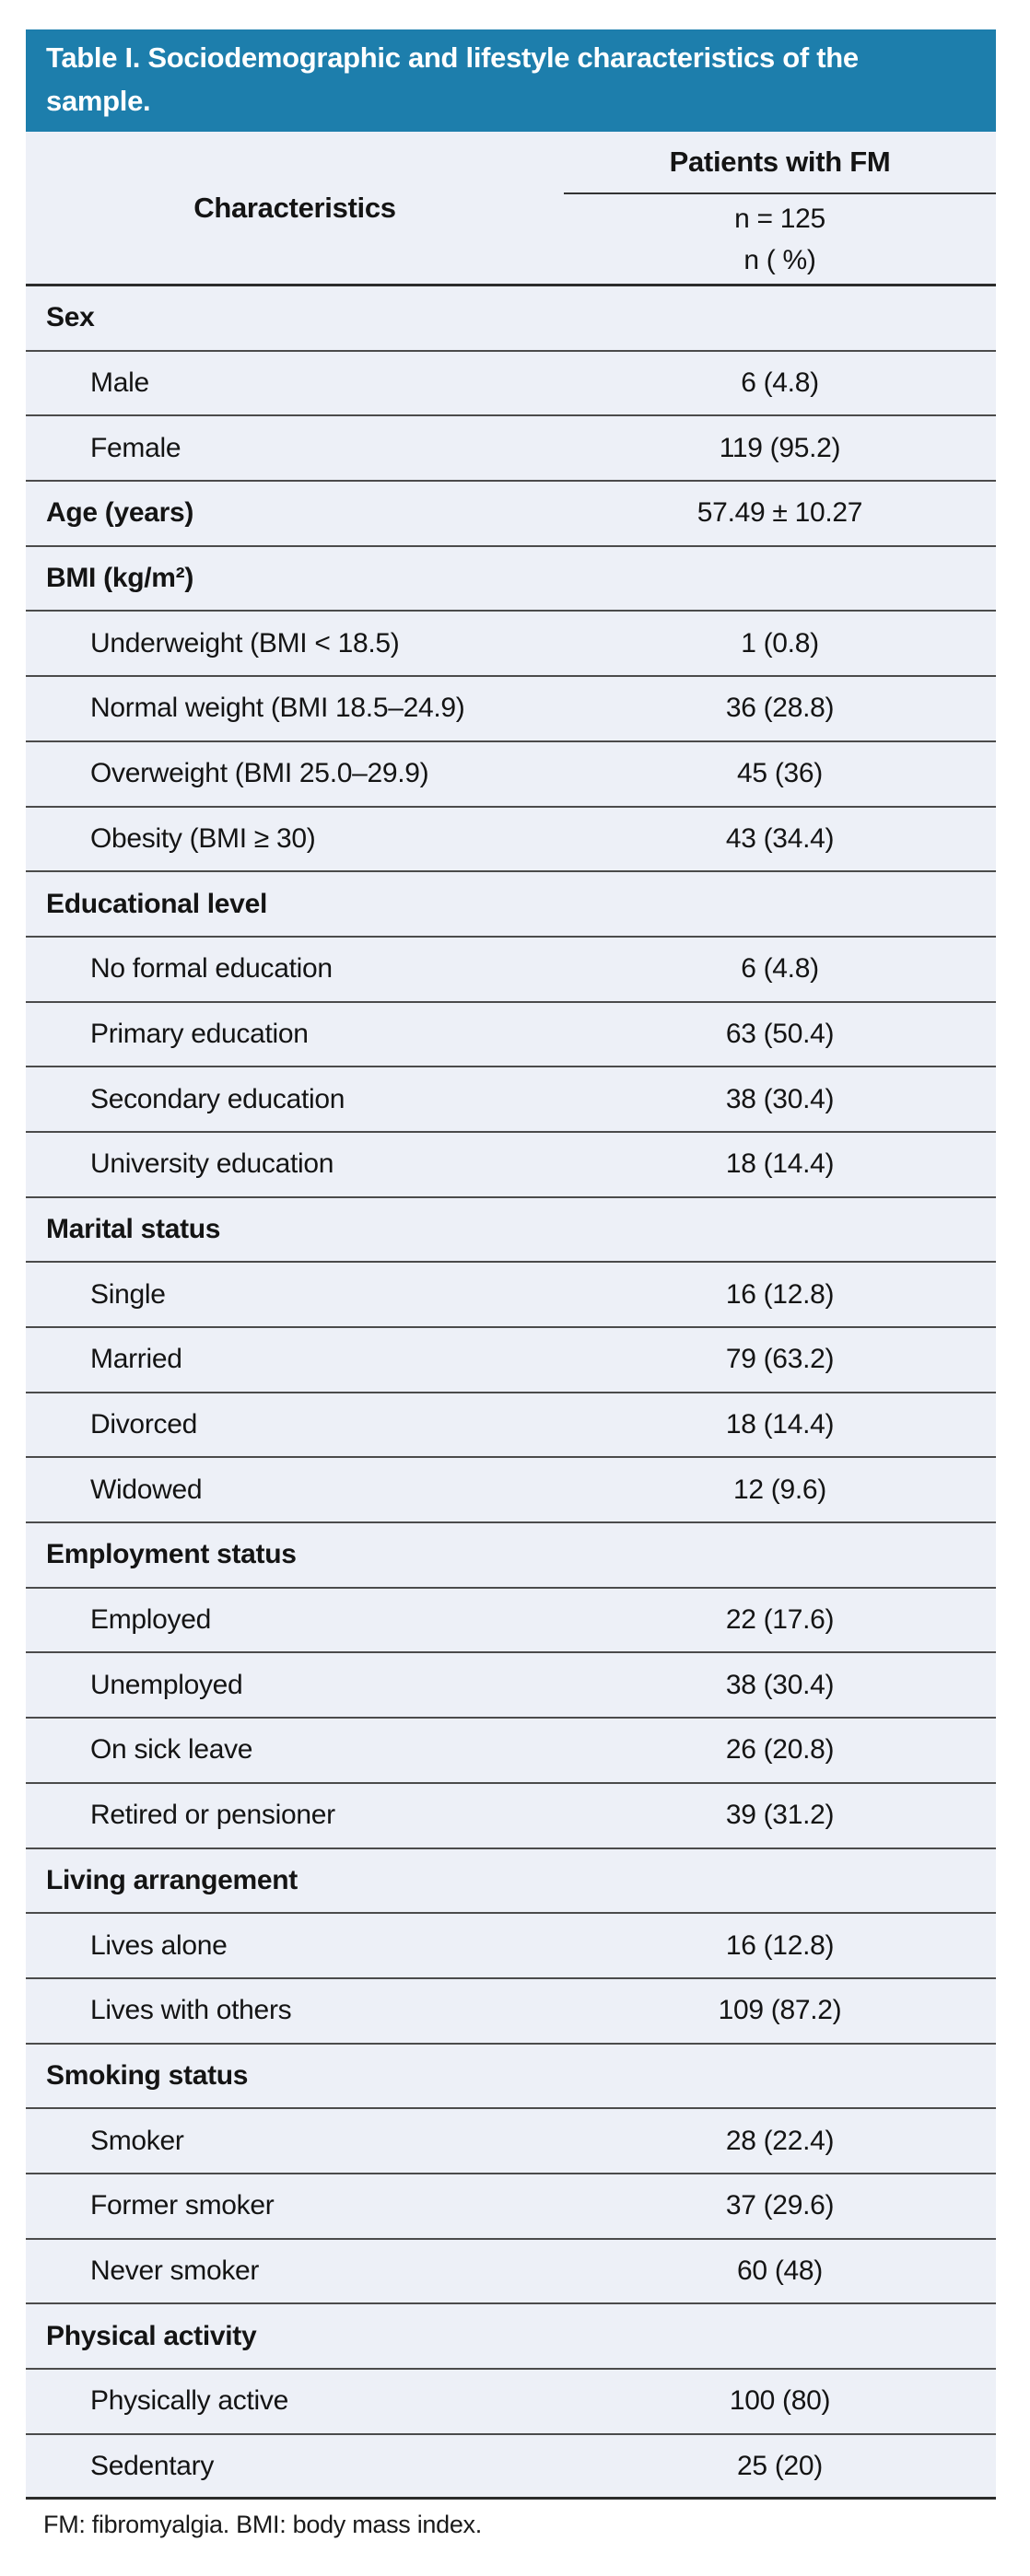 The width and height of the screenshot is (1030, 2576). Describe the element at coordinates (780, 239) in the screenshot. I see `patients-subheader: n = 125 n ( %)` at that location.